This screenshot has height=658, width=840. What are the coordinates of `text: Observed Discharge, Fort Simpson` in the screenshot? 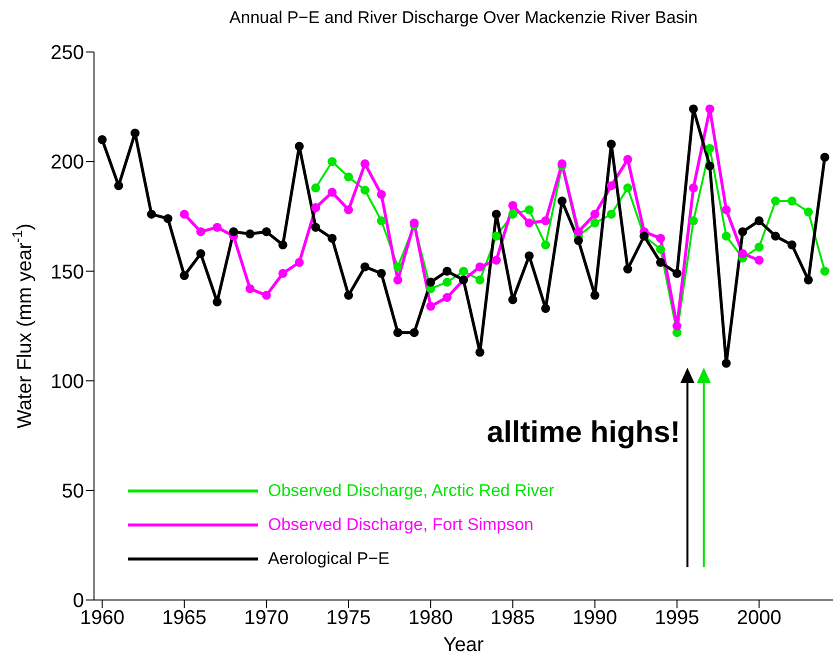 It's located at (401, 525).